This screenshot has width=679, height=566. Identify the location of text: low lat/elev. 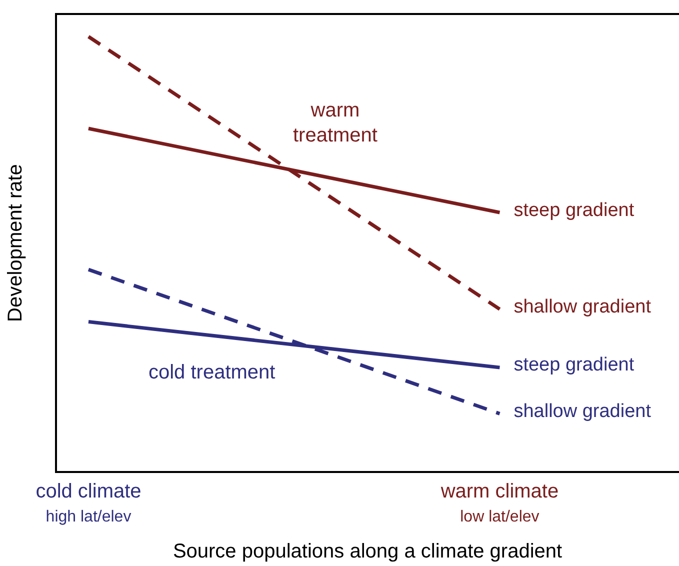
(500, 517).